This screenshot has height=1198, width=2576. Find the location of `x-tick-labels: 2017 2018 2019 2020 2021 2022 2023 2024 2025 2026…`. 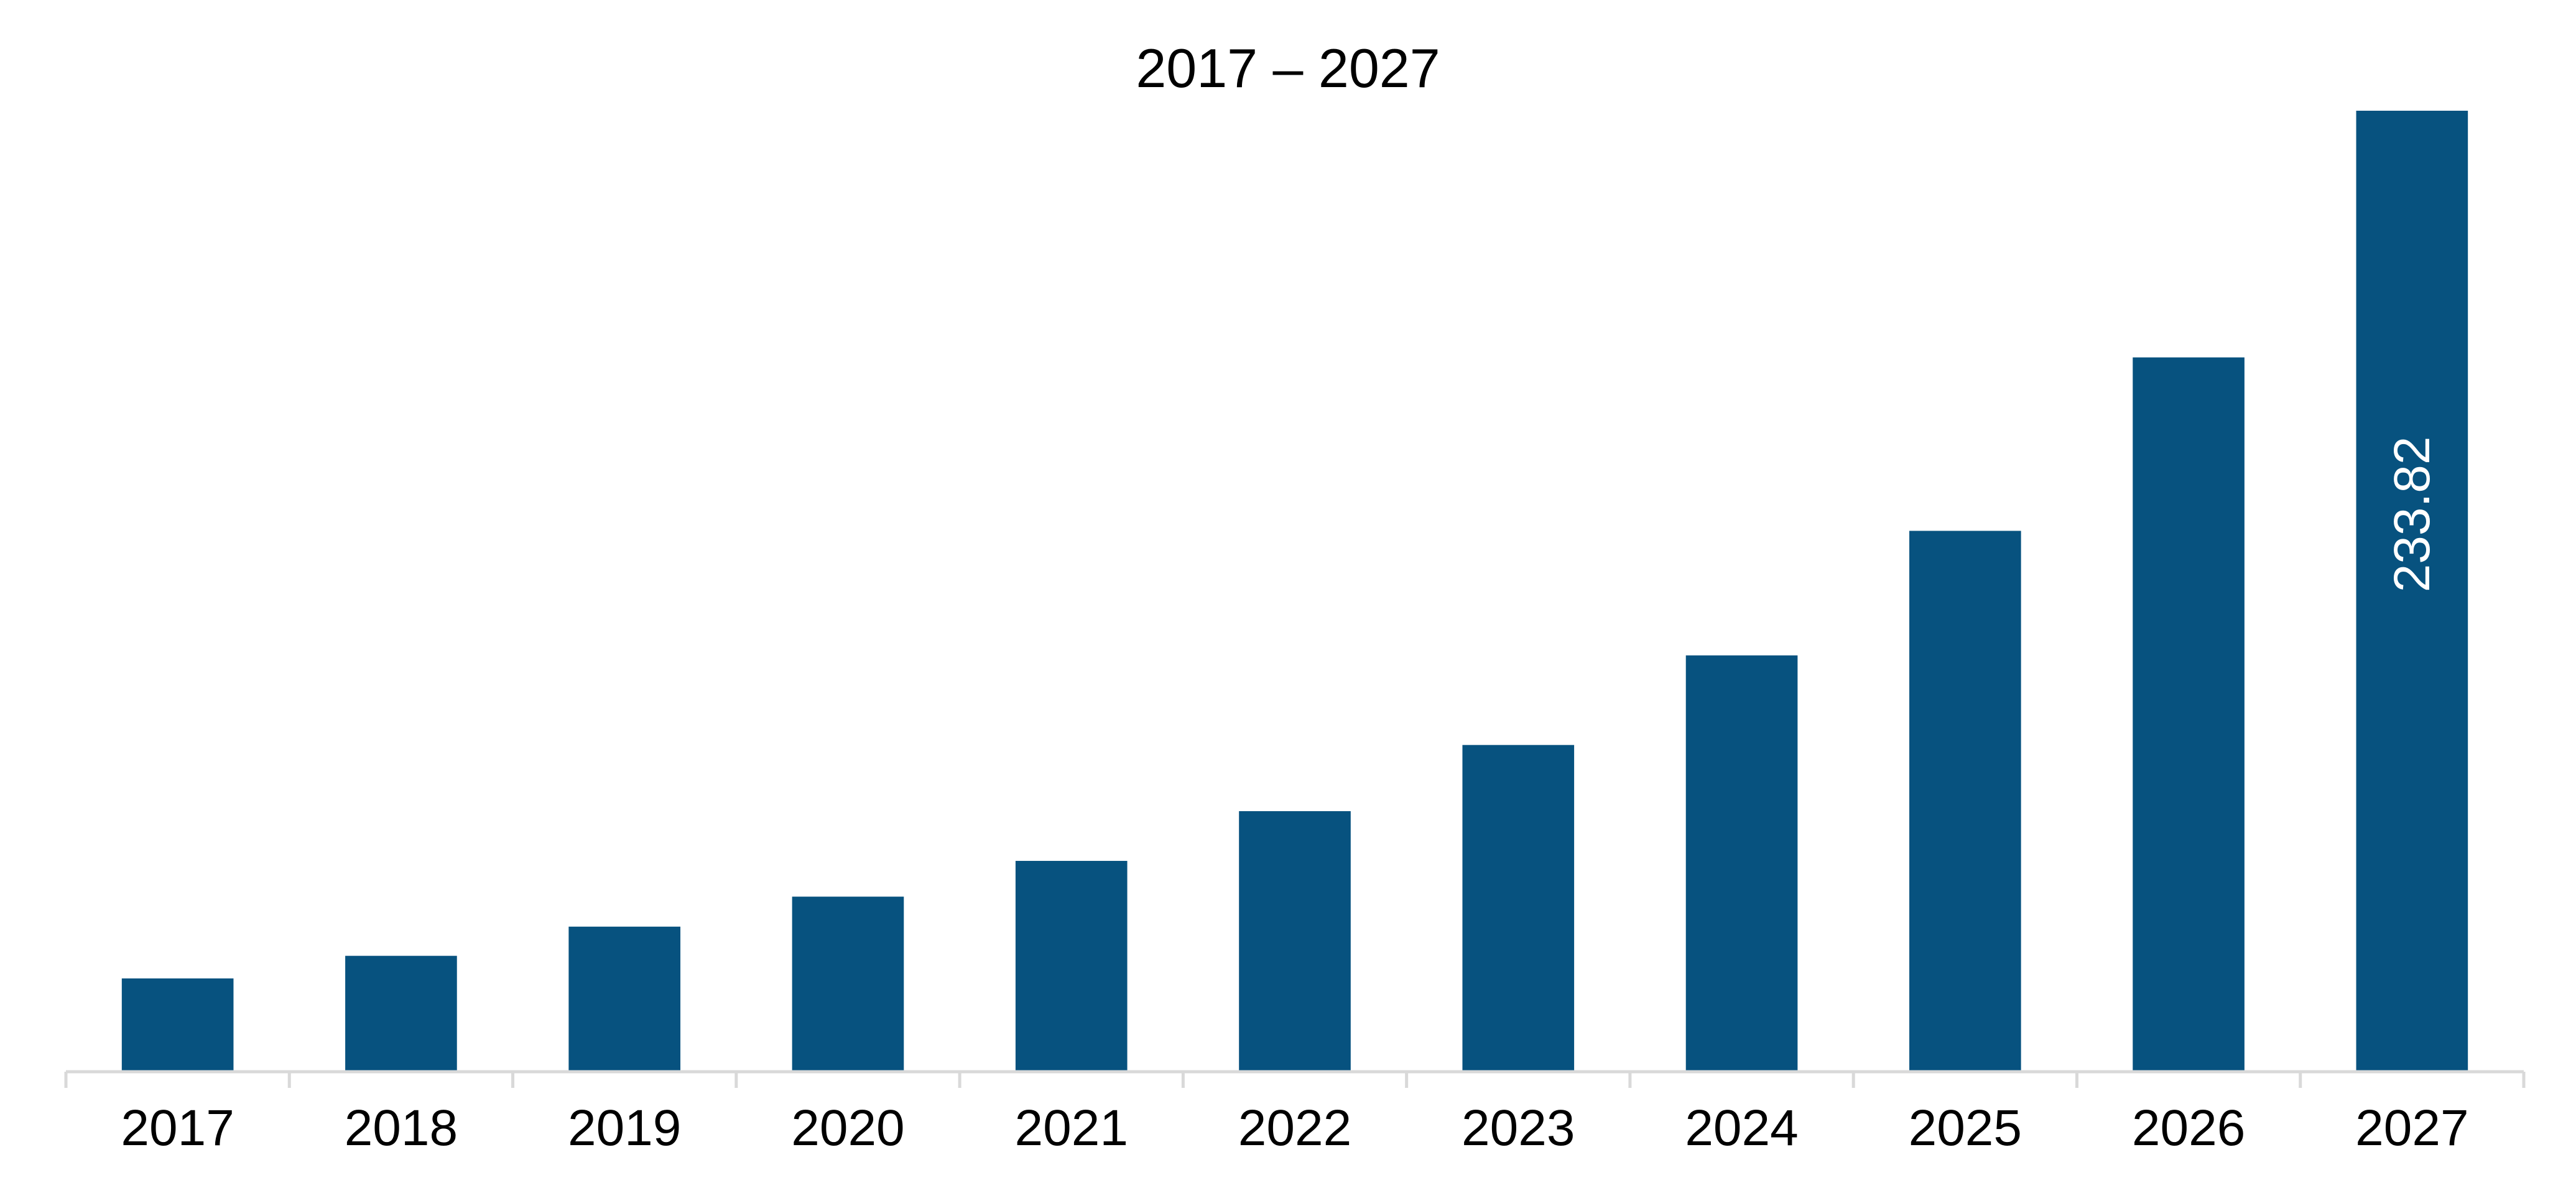

x-tick-labels: 2017 2018 2019 2020 2021 2022 2023 2024 2025 2026… is located at coordinates (1295, 1128).